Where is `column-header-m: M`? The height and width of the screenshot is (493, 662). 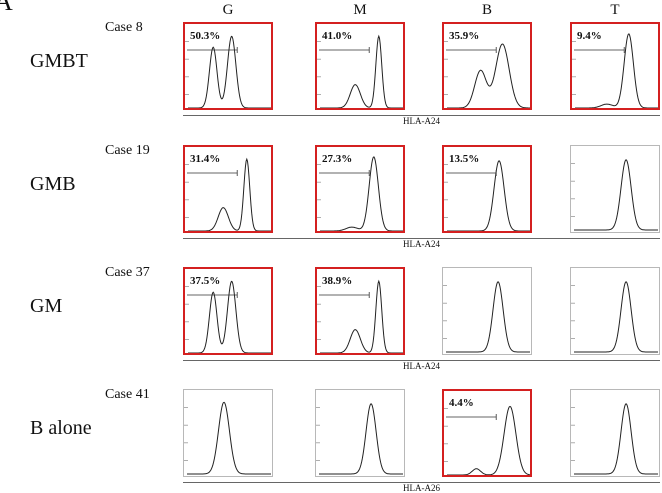 column-header-m: M is located at coordinates (360, 10).